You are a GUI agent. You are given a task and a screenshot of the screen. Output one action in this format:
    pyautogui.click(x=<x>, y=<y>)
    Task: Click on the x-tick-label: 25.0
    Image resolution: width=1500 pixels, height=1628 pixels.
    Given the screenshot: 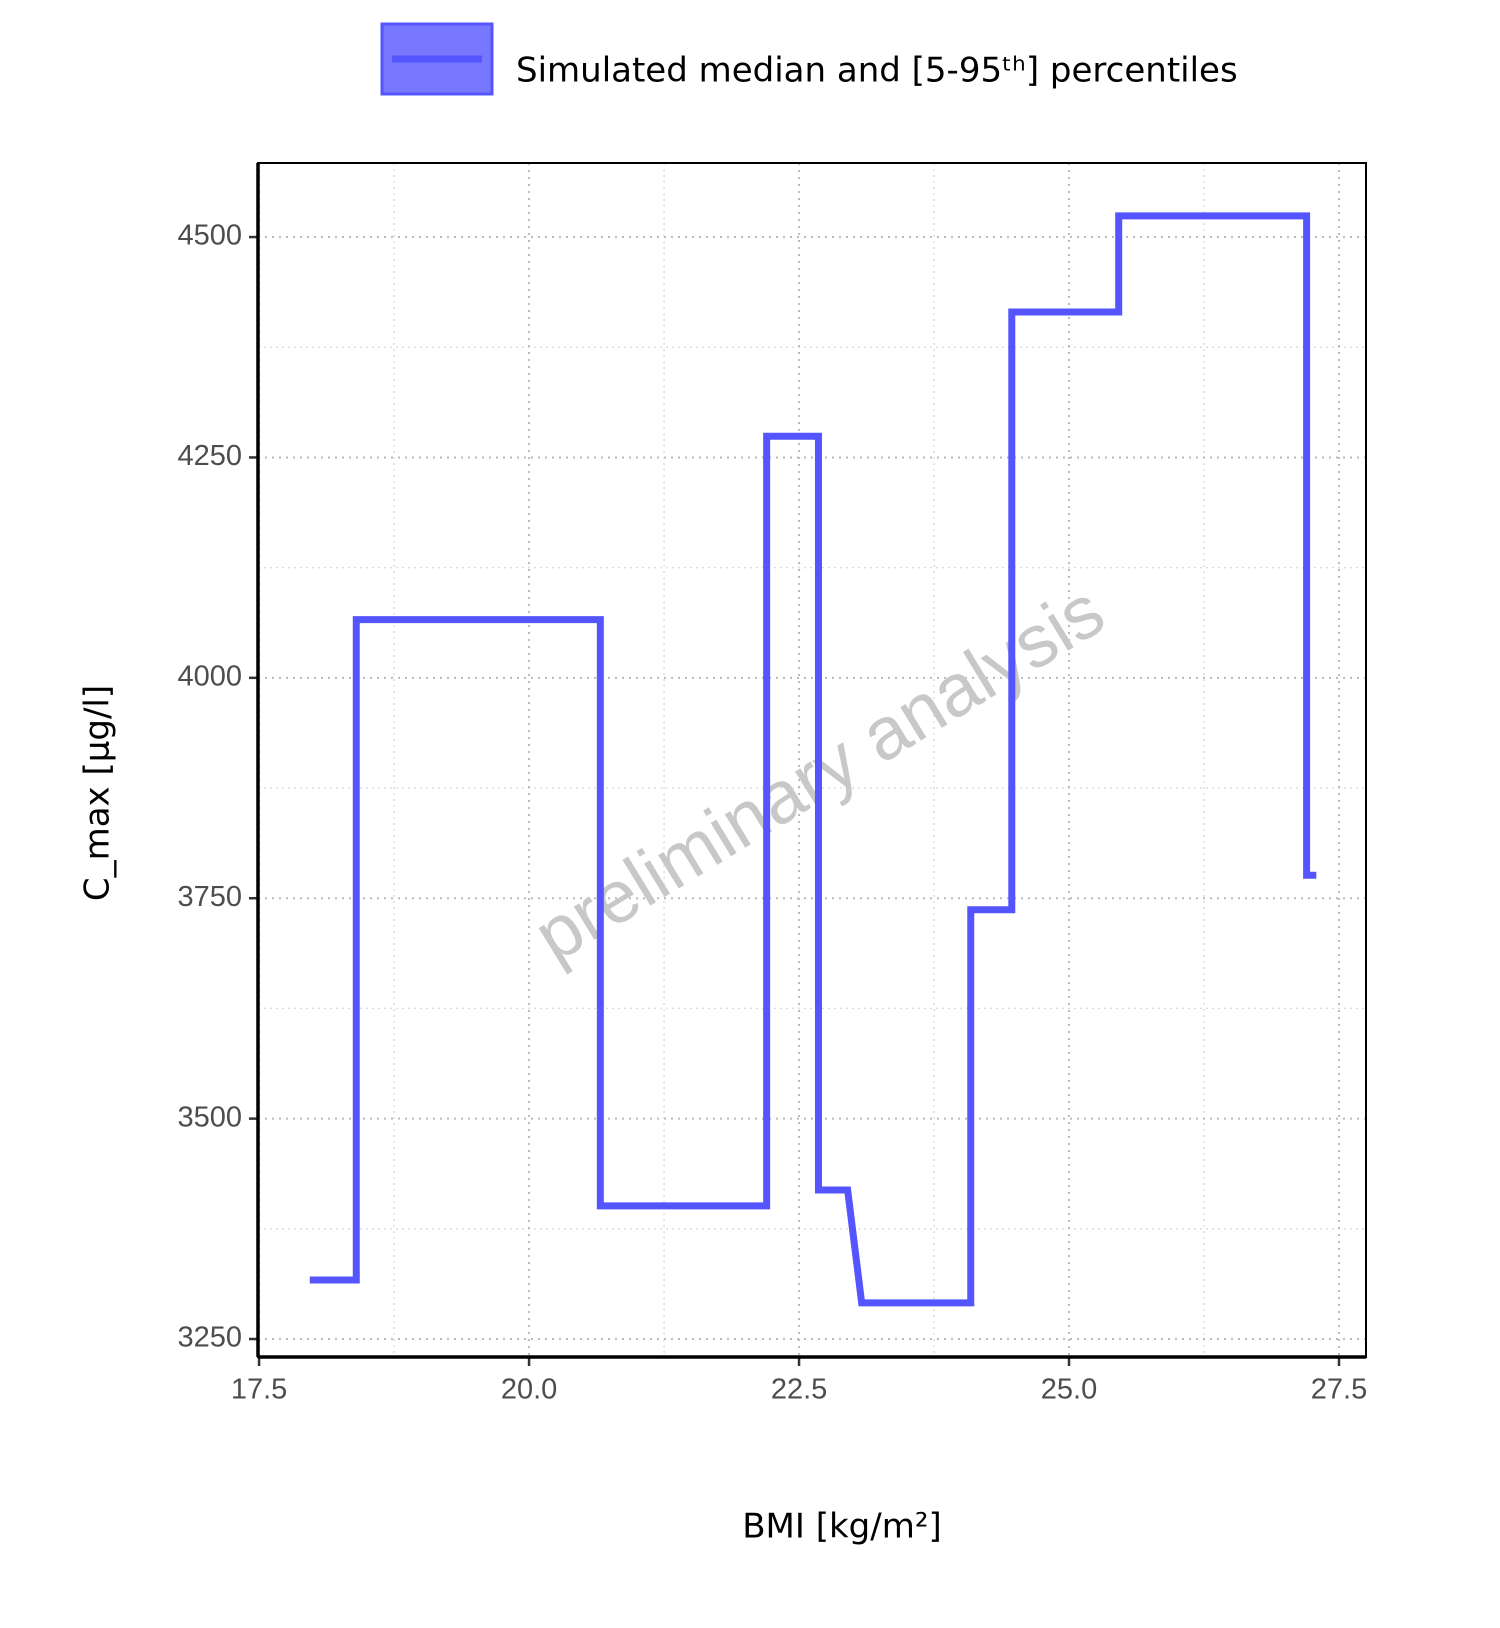 What is the action you would take?
    pyautogui.click(x=1069, y=1390)
    